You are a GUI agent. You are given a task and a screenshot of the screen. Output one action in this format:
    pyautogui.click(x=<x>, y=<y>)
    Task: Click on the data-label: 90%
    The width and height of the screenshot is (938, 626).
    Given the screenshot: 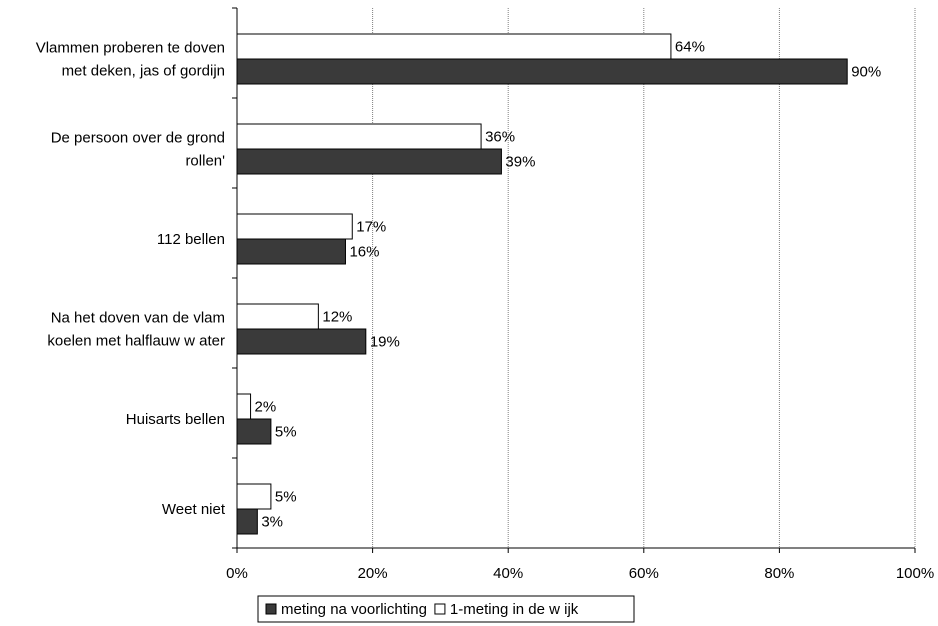 What is the action you would take?
    pyautogui.click(x=866, y=72)
    